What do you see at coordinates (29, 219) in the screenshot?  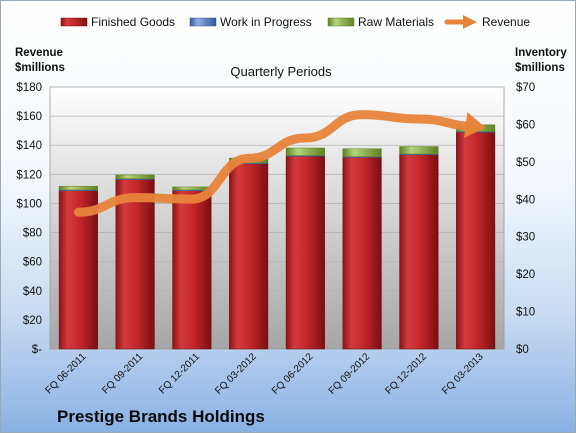 I see `left-axis-ticks: $- $20 $40 $60 $80 $100 $120 $140 $160 $180` at bounding box center [29, 219].